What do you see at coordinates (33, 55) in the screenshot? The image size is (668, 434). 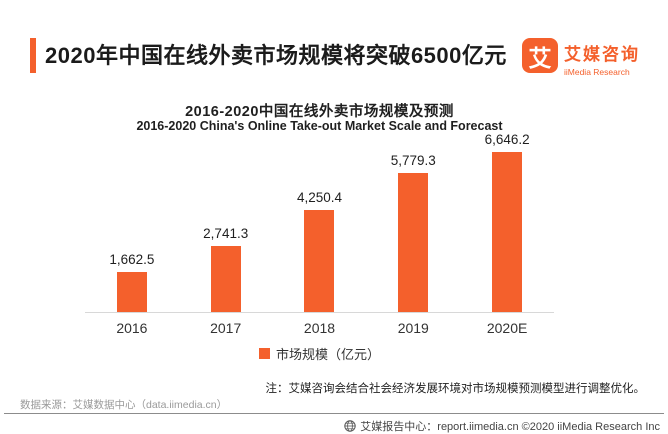 I see `header-accent-bar` at bounding box center [33, 55].